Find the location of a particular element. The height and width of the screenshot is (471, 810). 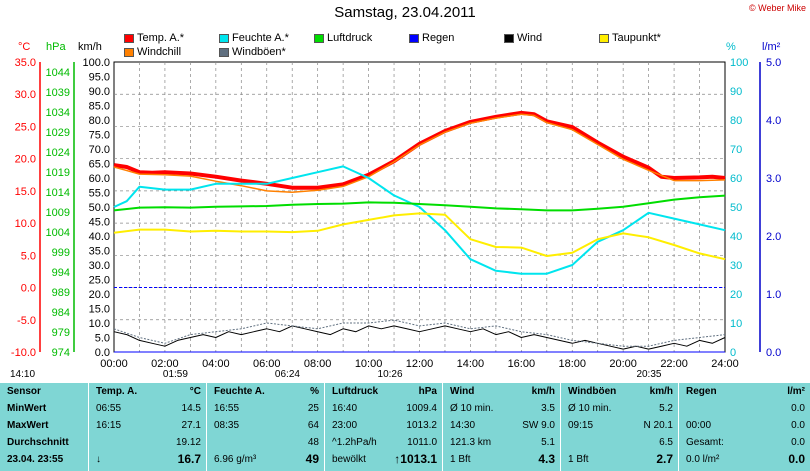

time-marker: 20:35 is located at coordinates (649, 374).